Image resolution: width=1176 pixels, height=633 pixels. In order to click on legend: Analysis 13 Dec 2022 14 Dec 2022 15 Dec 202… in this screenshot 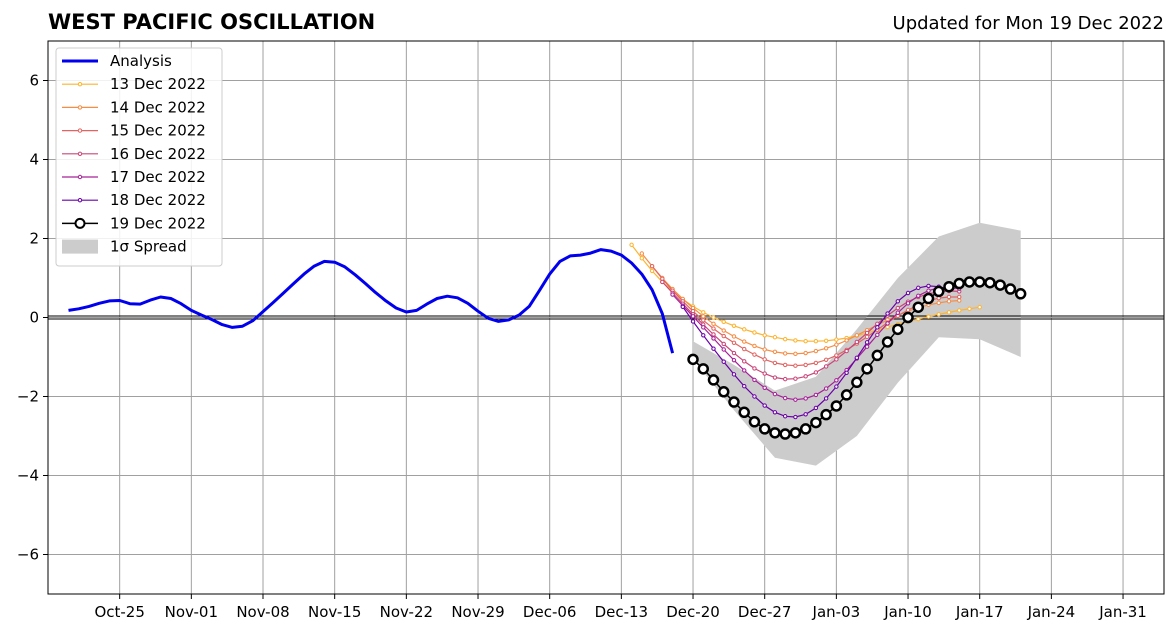, I will do `click(139, 157)`.